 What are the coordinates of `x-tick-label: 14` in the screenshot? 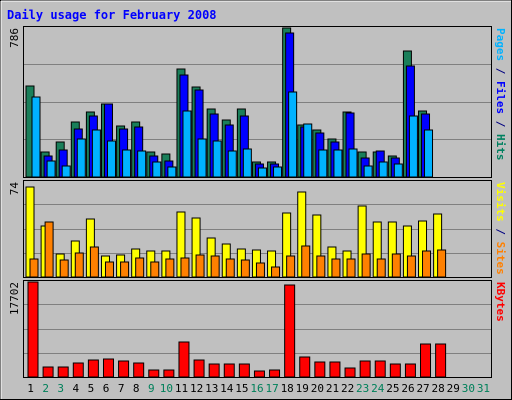 It's located at (227, 388).